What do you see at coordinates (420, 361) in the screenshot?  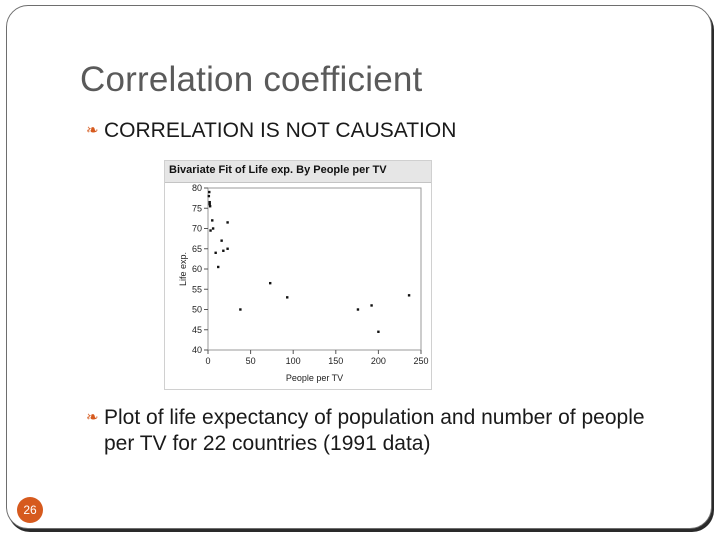 I see `x-tick-label: 250` at bounding box center [420, 361].